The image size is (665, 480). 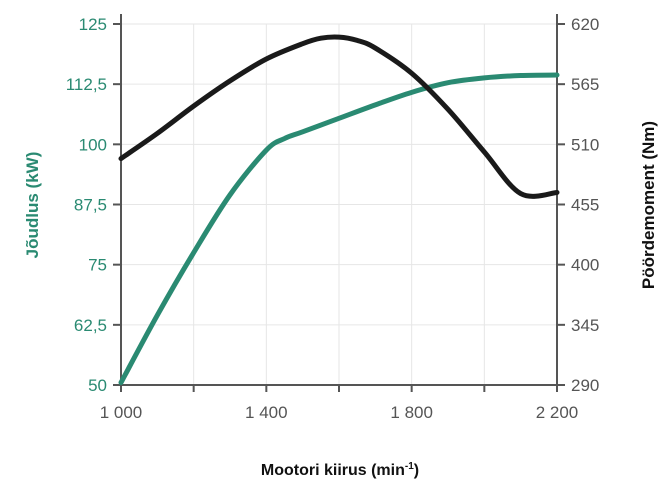 What do you see at coordinates (648, 205) in the screenshot?
I see `right-axis-label: Pöördemoment (Nm)` at bounding box center [648, 205].